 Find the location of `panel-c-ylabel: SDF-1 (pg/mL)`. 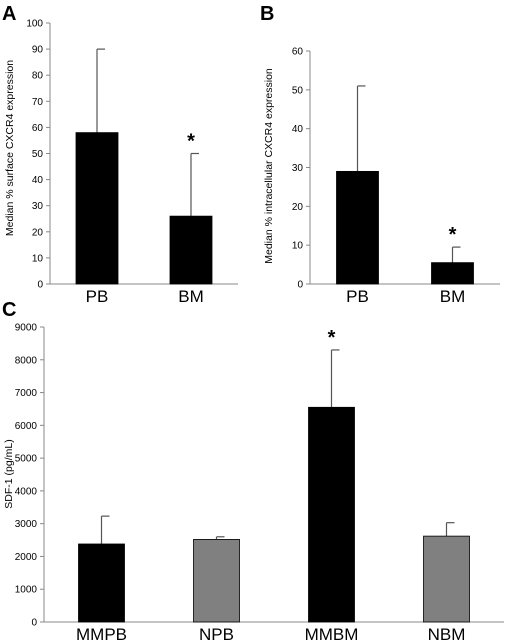

panel-c-ylabel: SDF-1 (pg/mL) is located at coordinates (9, 473).